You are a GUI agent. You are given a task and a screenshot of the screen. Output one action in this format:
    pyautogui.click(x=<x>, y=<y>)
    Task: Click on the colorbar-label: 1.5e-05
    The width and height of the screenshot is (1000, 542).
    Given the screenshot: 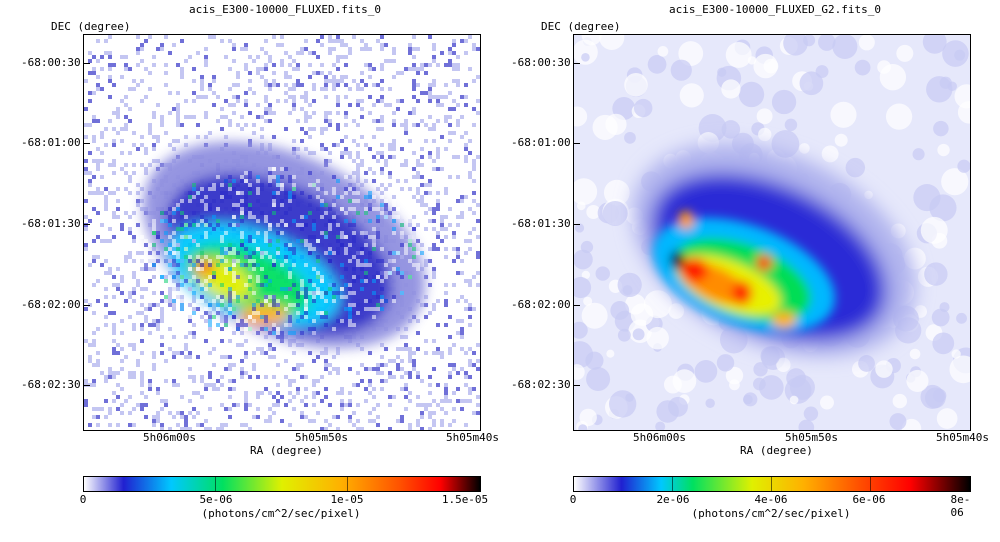 What is the action you would take?
    pyautogui.click(x=465, y=499)
    